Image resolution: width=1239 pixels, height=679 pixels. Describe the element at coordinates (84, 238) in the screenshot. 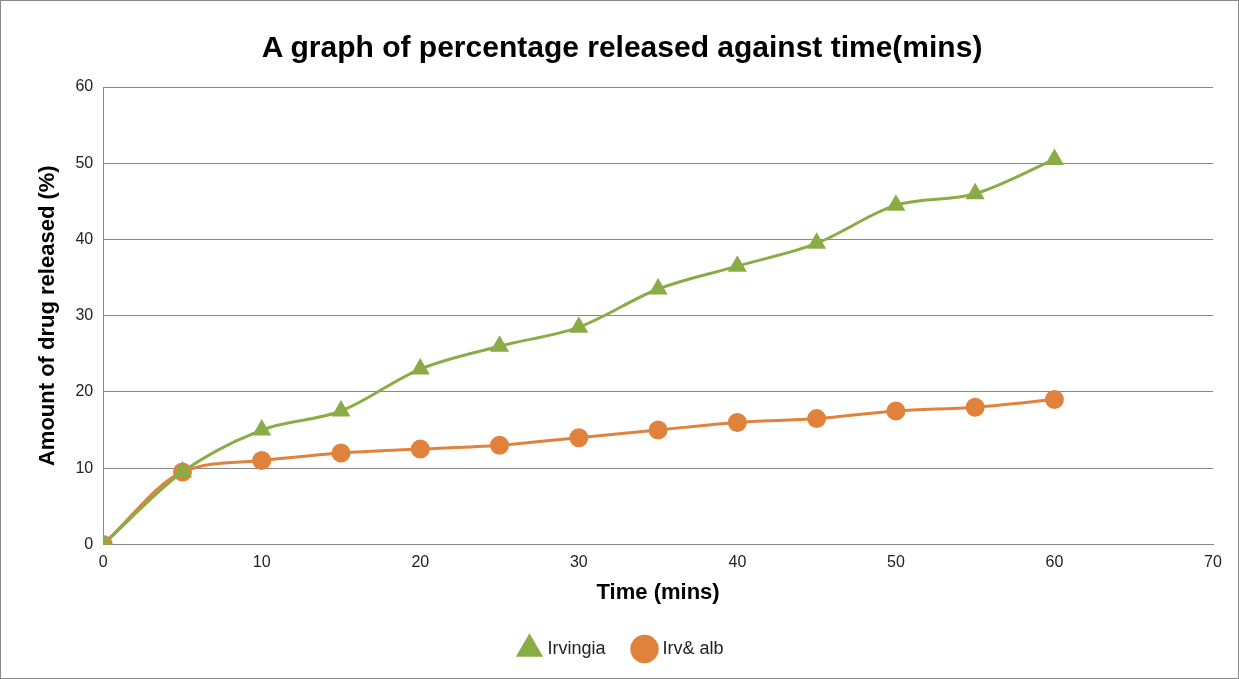

I see `y-tick-label: 40` at that location.